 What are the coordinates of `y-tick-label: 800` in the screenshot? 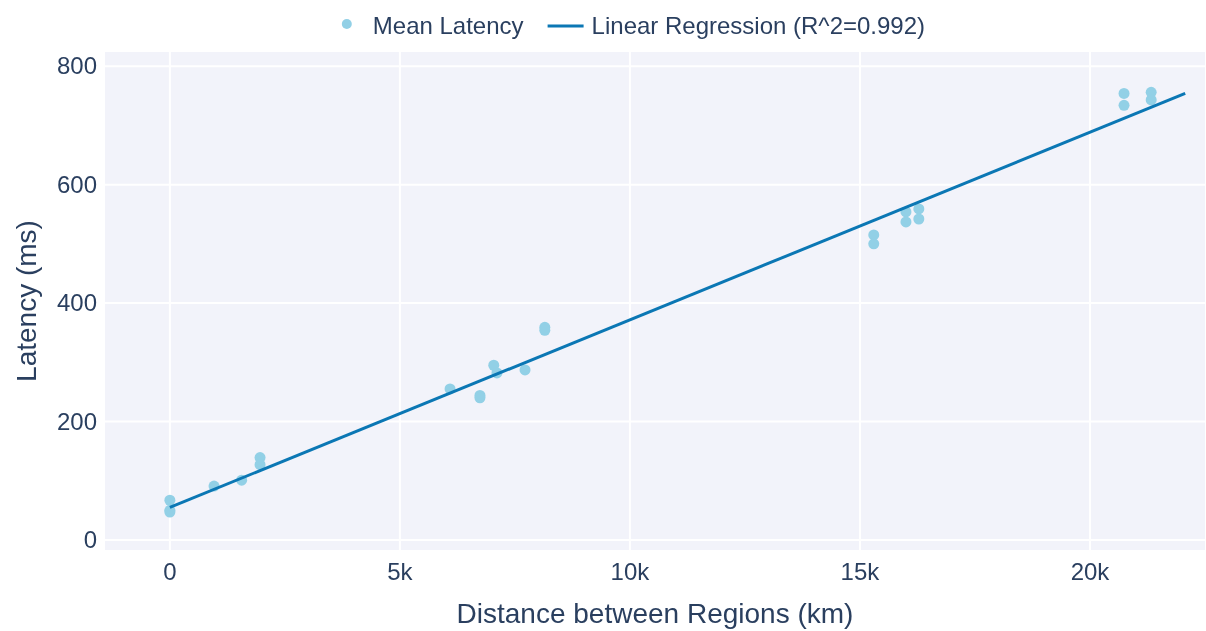 It's located at (76, 66).